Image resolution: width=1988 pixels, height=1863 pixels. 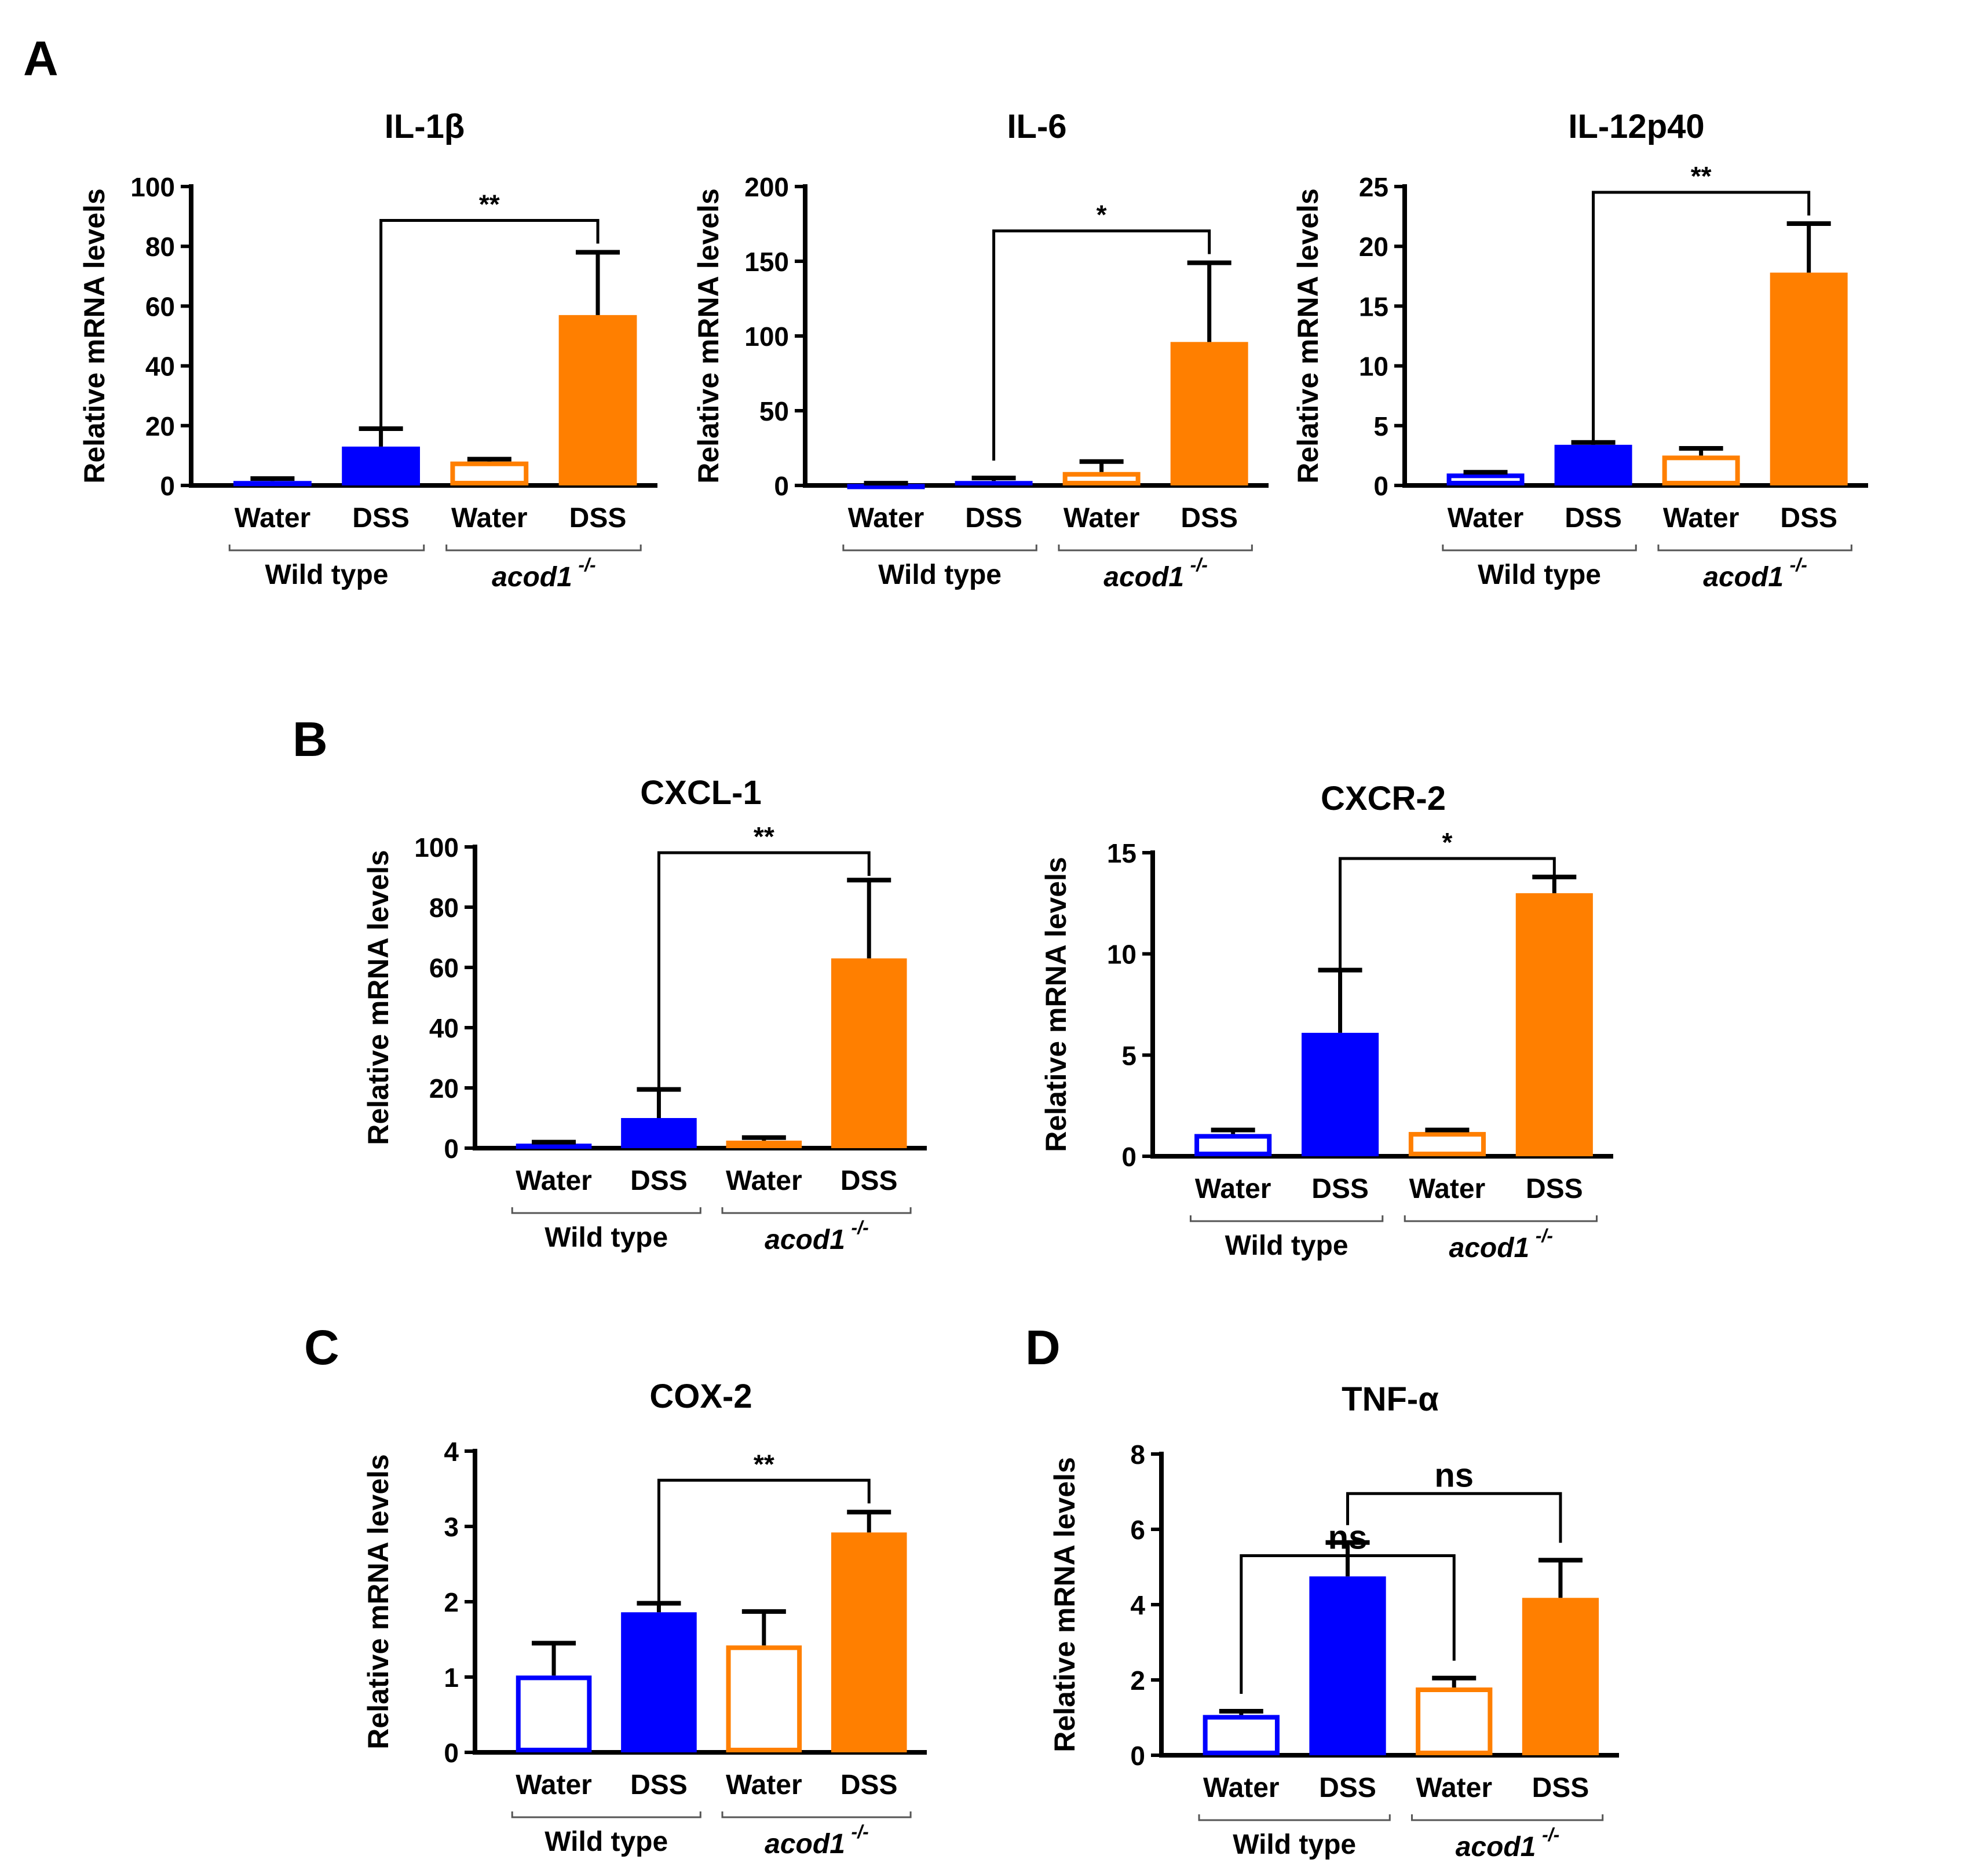 What do you see at coordinates (451, 1527) in the screenshot?
I see `y-tick-label: 3` at bounding box center [451, 1527].